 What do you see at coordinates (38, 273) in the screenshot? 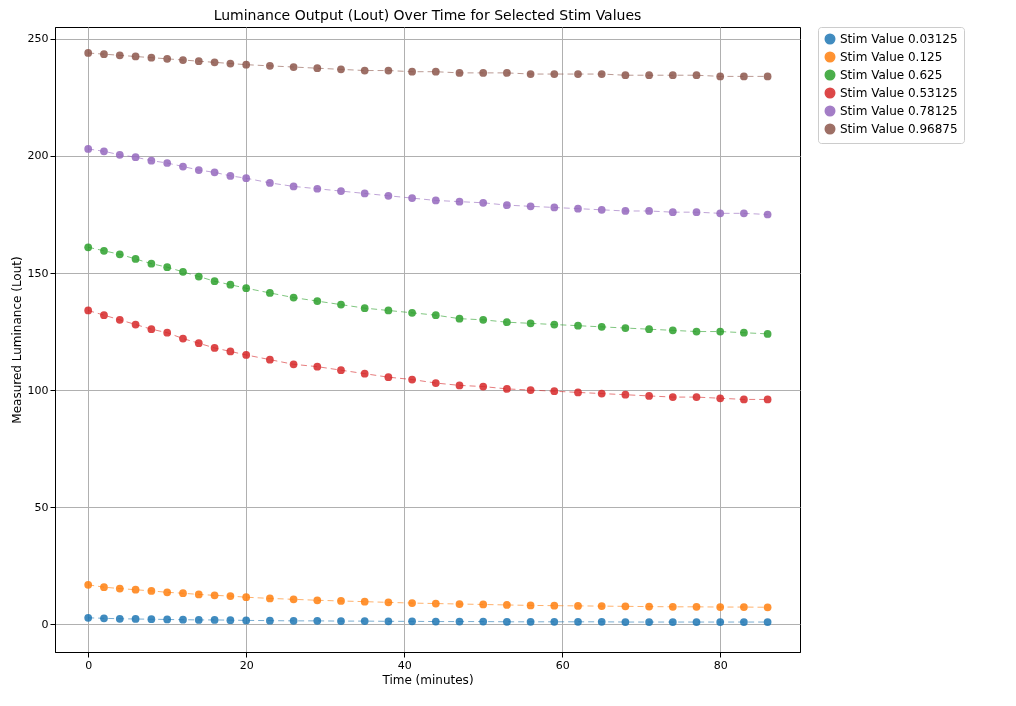
I see `y-tick-label: 150` at bounding box center [38, 273].